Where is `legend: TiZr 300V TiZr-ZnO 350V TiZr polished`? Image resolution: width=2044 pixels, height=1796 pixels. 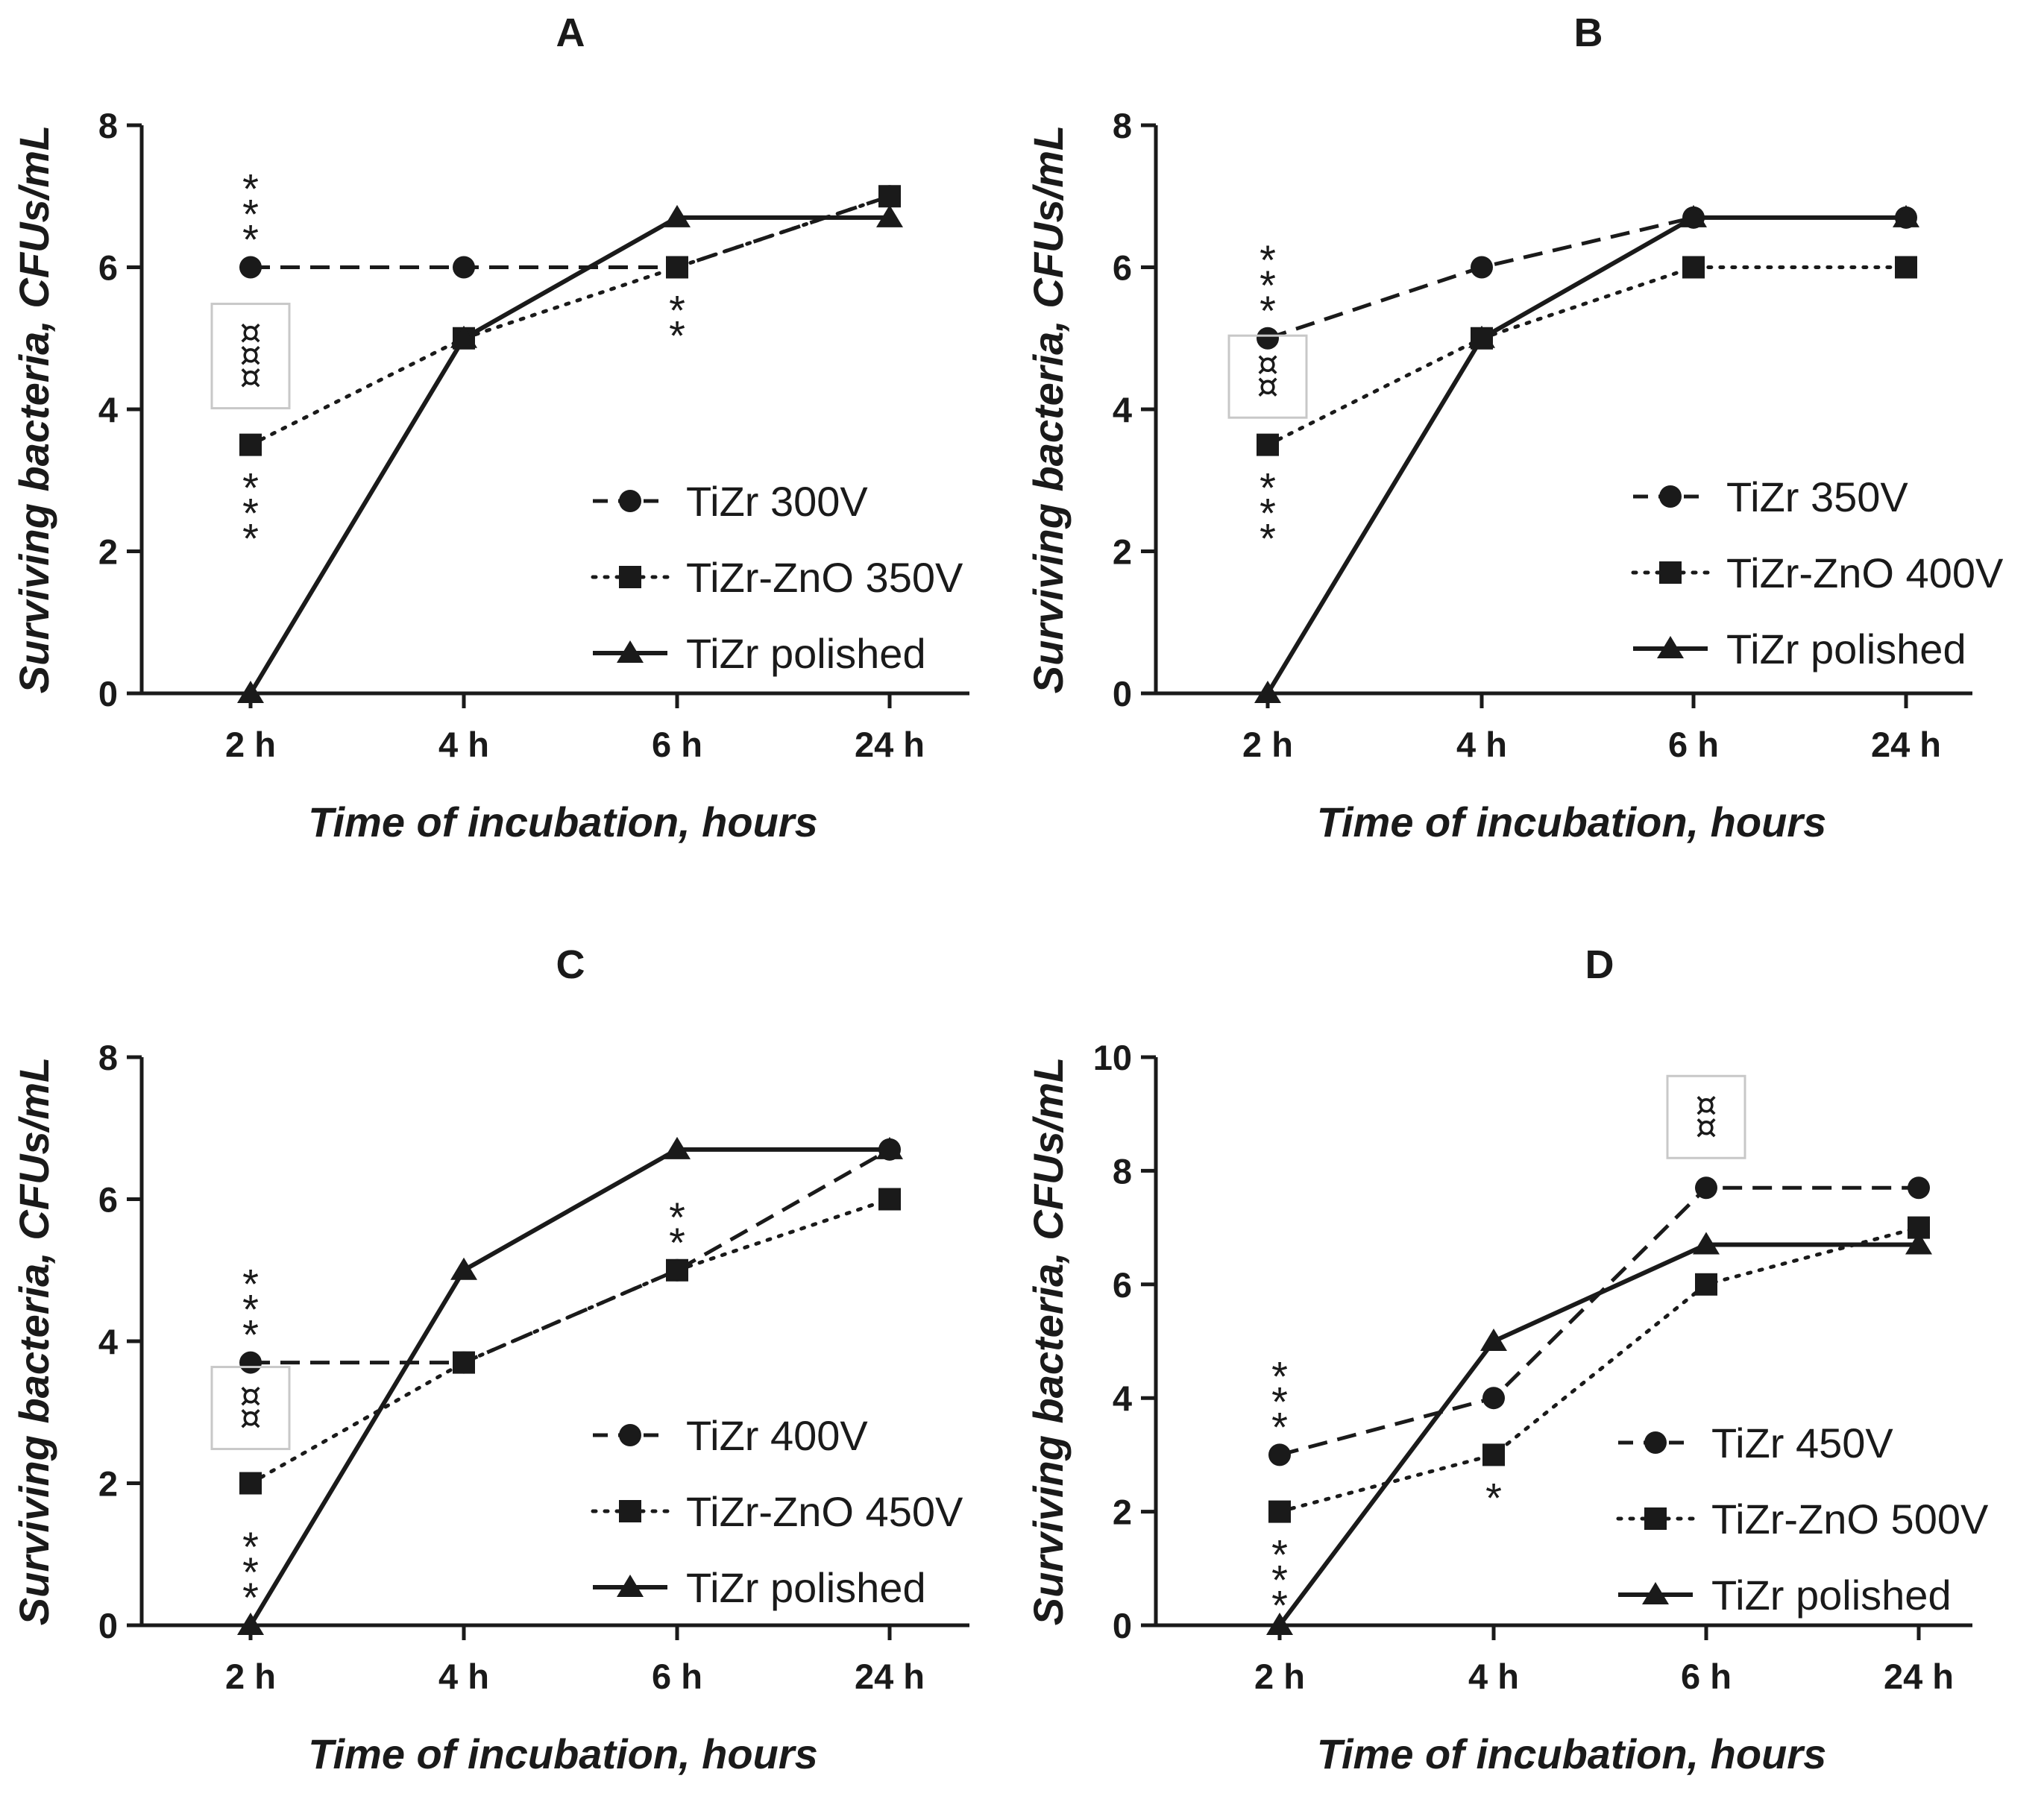
legend: TiZr 300V TiZr-ZnO 350V TiZr polished is located at coordinates (777, 577).